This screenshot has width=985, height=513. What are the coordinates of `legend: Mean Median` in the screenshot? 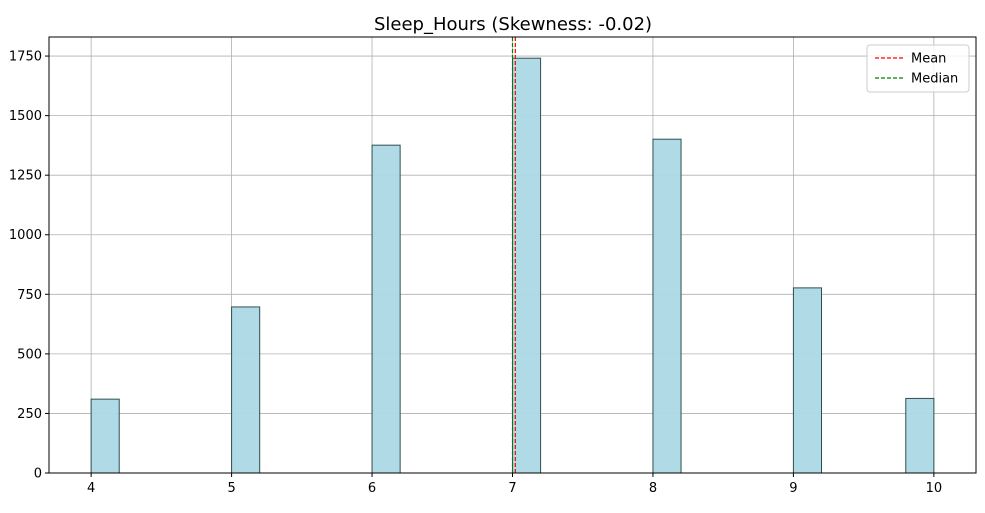 It's located at (918, 68).